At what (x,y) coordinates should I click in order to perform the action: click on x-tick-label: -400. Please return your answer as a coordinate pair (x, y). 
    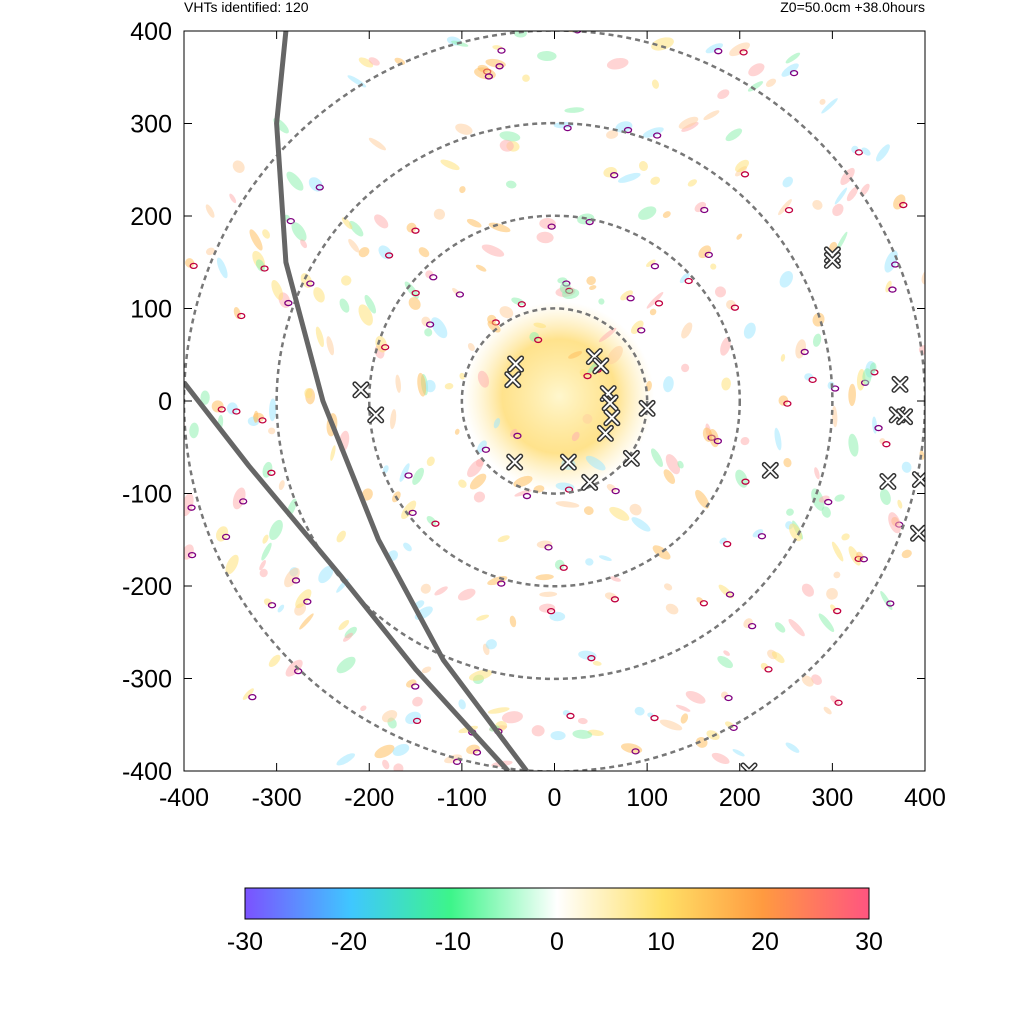
    Looking at the image, I should click on (184, 798).